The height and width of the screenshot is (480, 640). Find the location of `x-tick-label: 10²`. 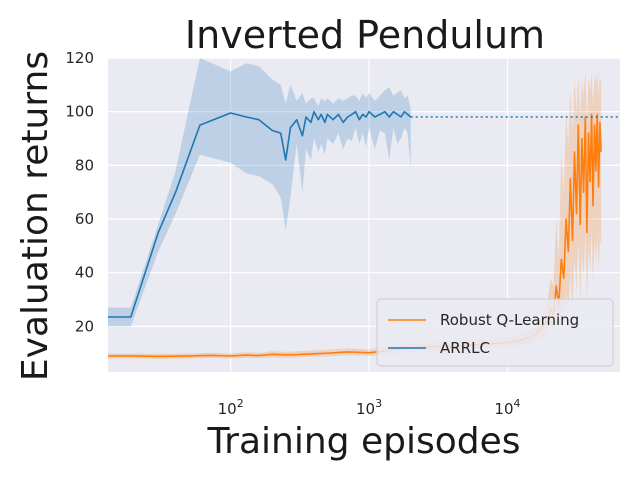

x-tick-label: 10² is located at coordinates (231, 407).